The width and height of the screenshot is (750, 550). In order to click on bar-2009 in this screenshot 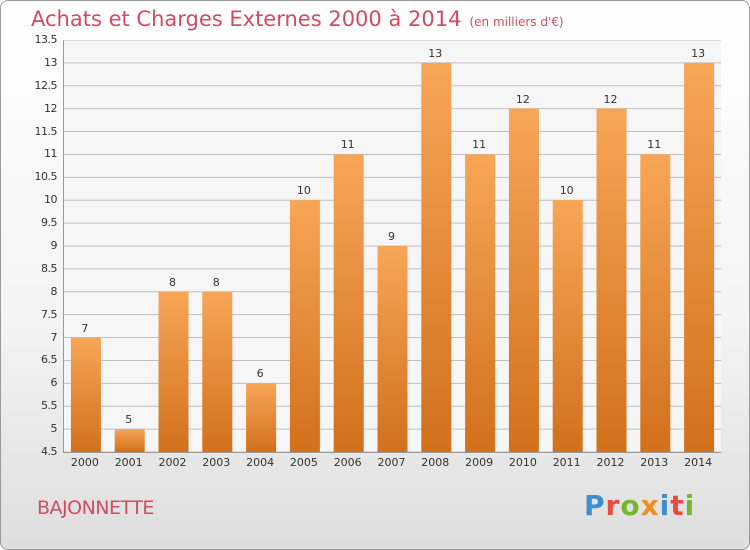, I will do `click(480, 303)`.